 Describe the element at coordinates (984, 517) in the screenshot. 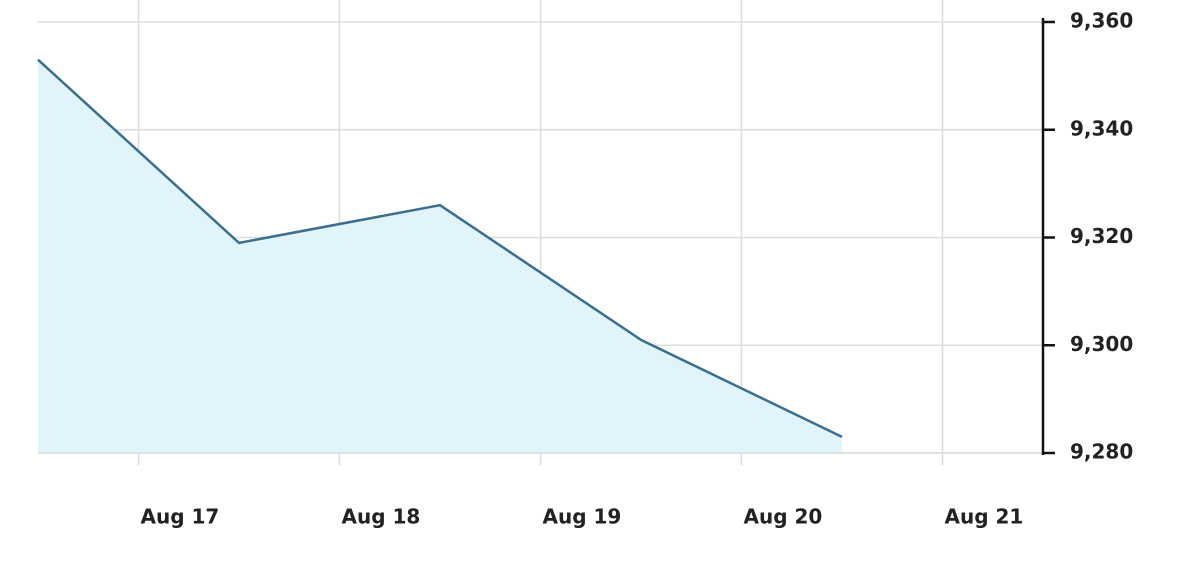

I see `x-tick-label: Aug 21` at that location.